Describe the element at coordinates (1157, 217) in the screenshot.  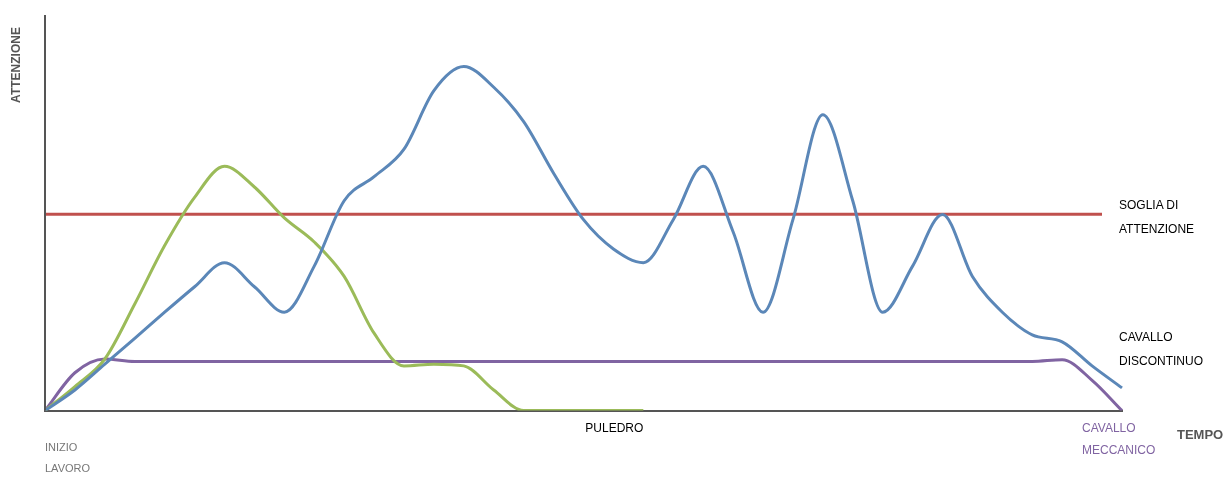
I see `ref-line-label: SOGLIA DI ATTENZIONE` at that location.